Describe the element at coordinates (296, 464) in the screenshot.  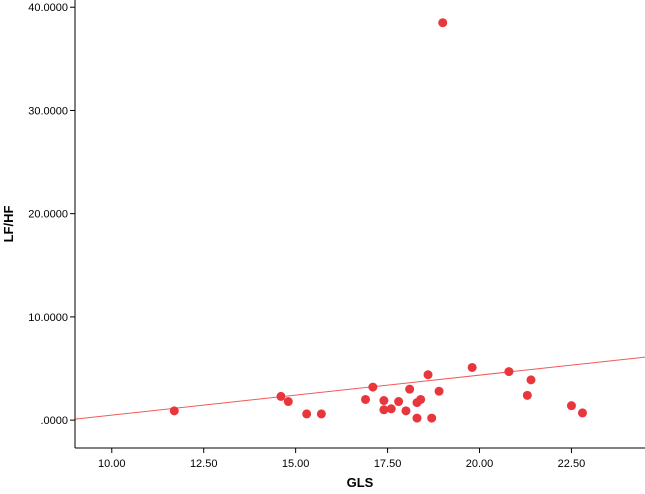
I see `x-tick-label: 15.00` at that location.